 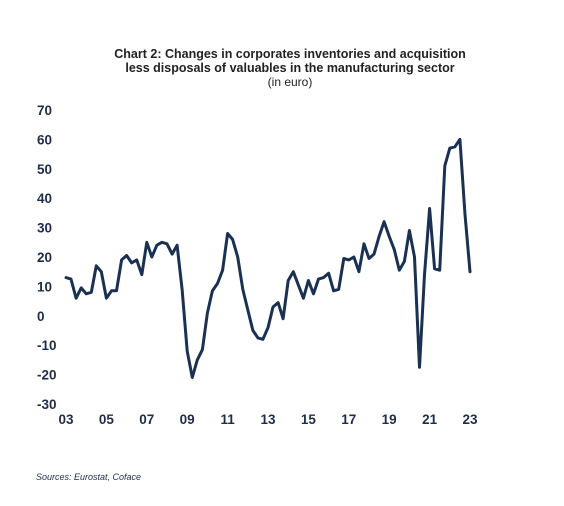 What do you see at coordinates (47, 375) in the screenshot?
I see `y-tick-label: -20` at bounding box center [47, 375].